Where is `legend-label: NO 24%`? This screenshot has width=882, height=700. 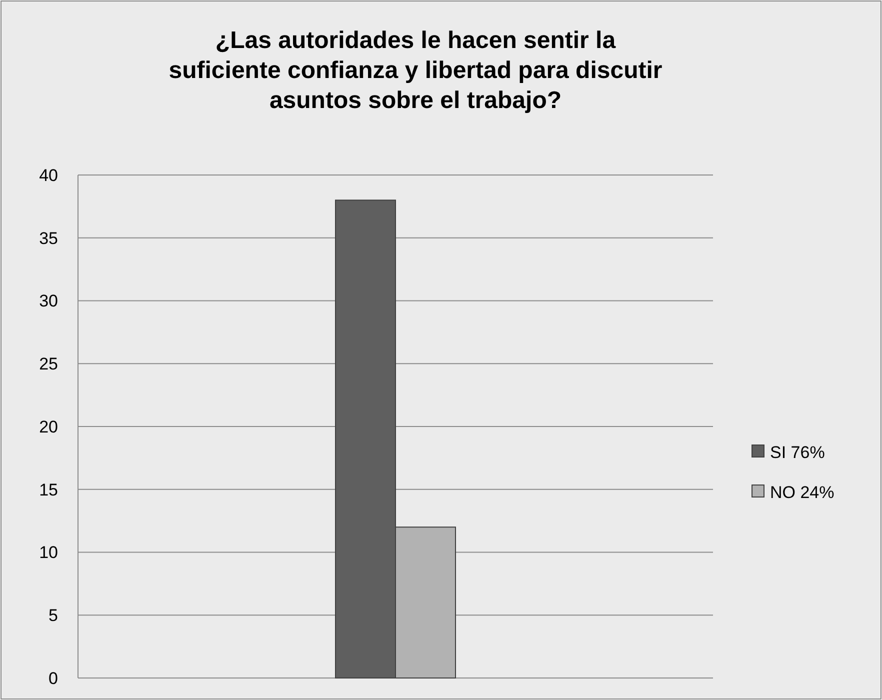 legend-label: NO 24% is located at coordinates (802, 492).